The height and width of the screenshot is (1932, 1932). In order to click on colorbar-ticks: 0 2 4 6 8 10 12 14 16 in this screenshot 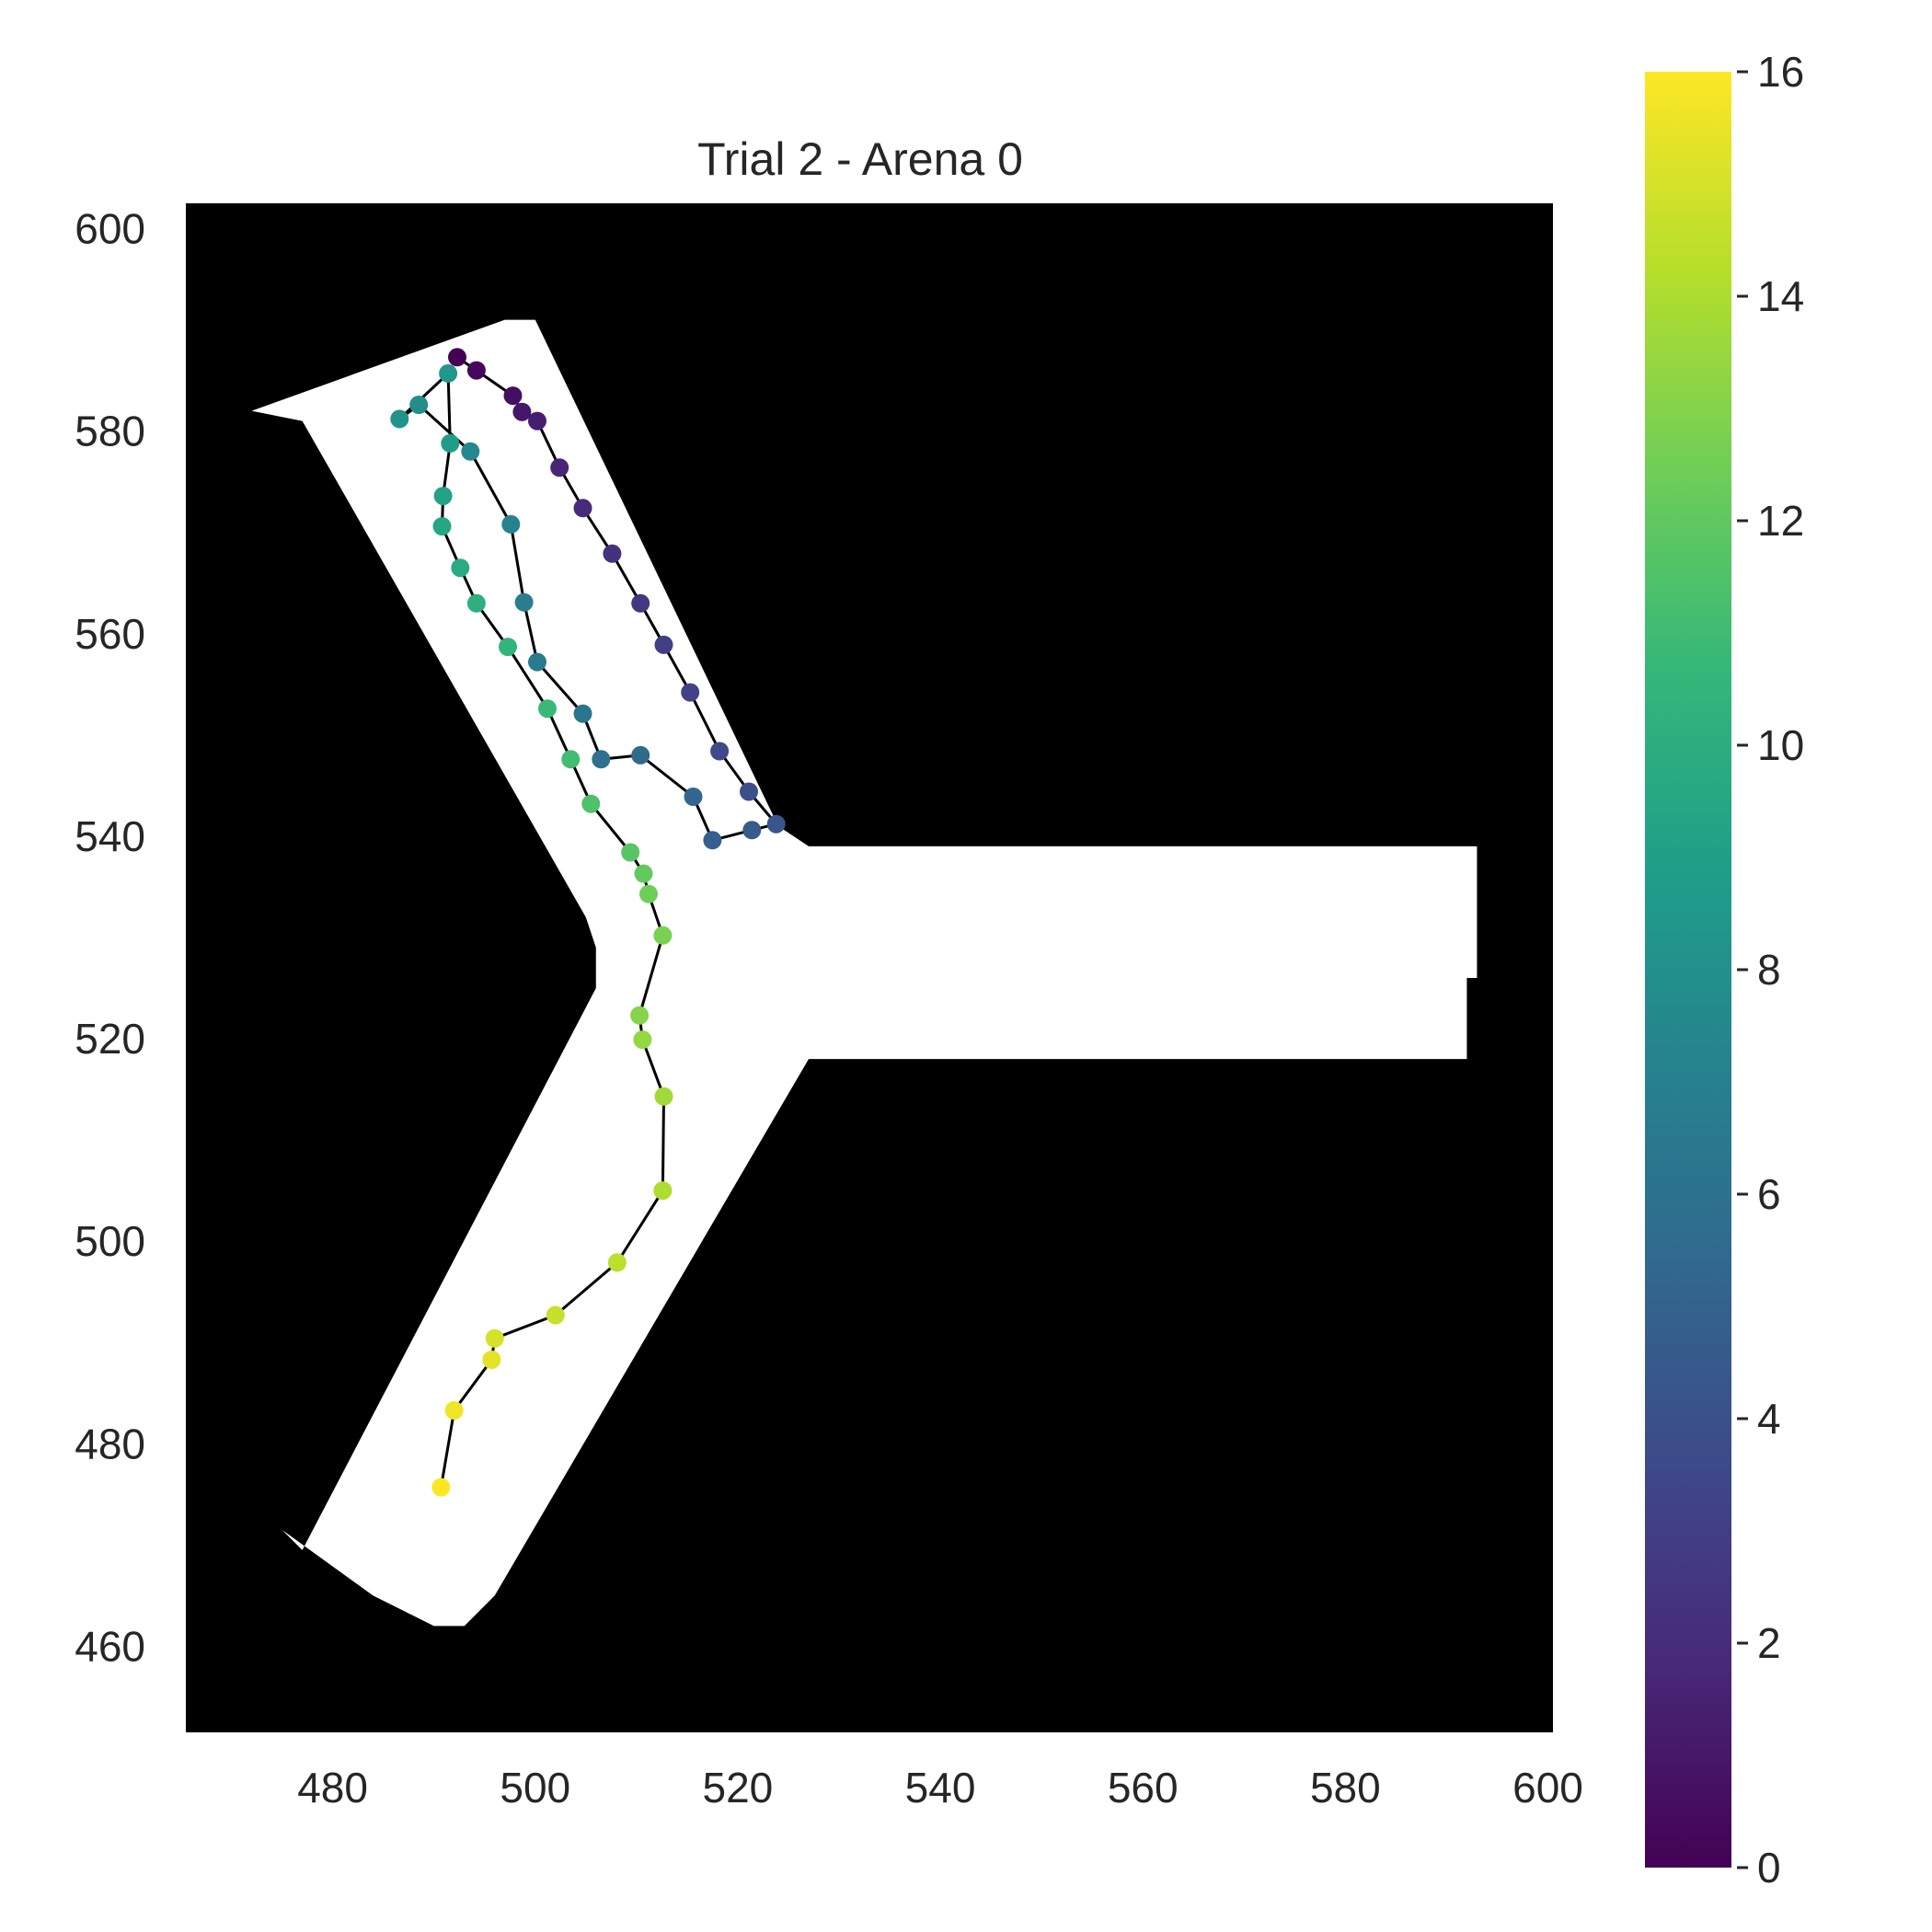, I will do `click(1770, 970)`.